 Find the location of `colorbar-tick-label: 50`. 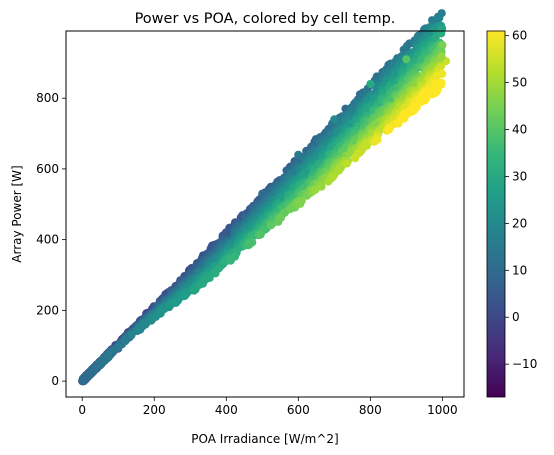

colorbar-tick-label: 50 is located at coordinates (519, 83).